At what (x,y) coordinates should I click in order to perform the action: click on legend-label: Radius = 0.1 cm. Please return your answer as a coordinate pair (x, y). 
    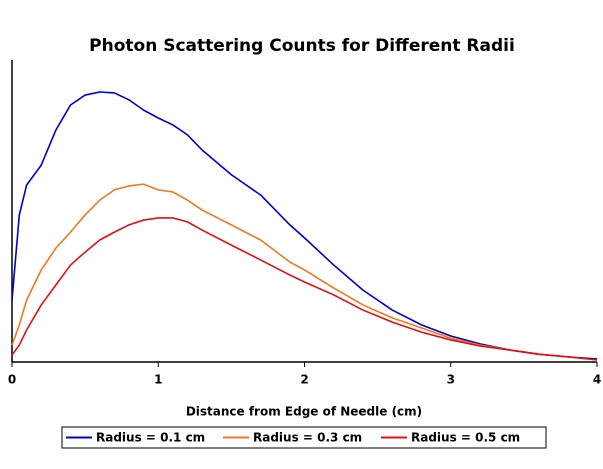
    Looking at the image, I should click on (150, 438).